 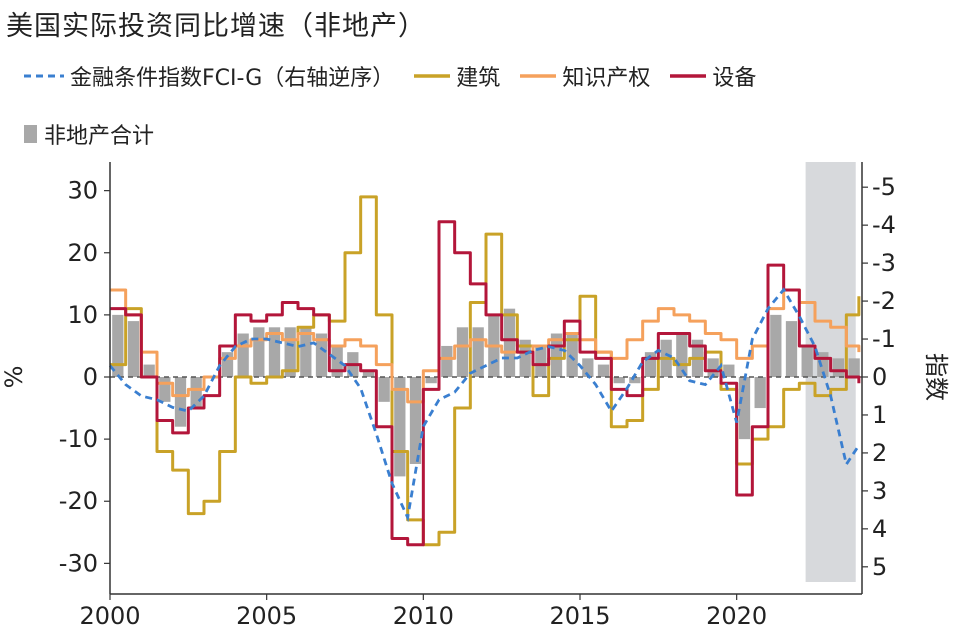 I want to click on left-tick-label: 0, so click(x=90, y=377).